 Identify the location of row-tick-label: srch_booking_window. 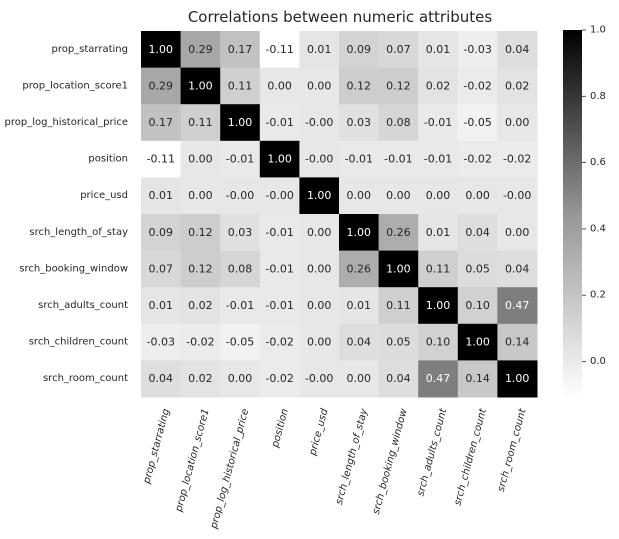
(73, 268).